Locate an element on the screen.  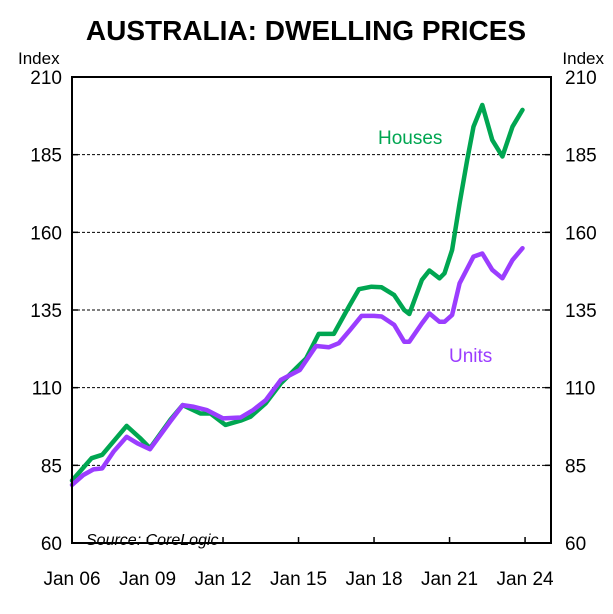
y-tick-label-left: 135 is located at coordinates (46, 311).